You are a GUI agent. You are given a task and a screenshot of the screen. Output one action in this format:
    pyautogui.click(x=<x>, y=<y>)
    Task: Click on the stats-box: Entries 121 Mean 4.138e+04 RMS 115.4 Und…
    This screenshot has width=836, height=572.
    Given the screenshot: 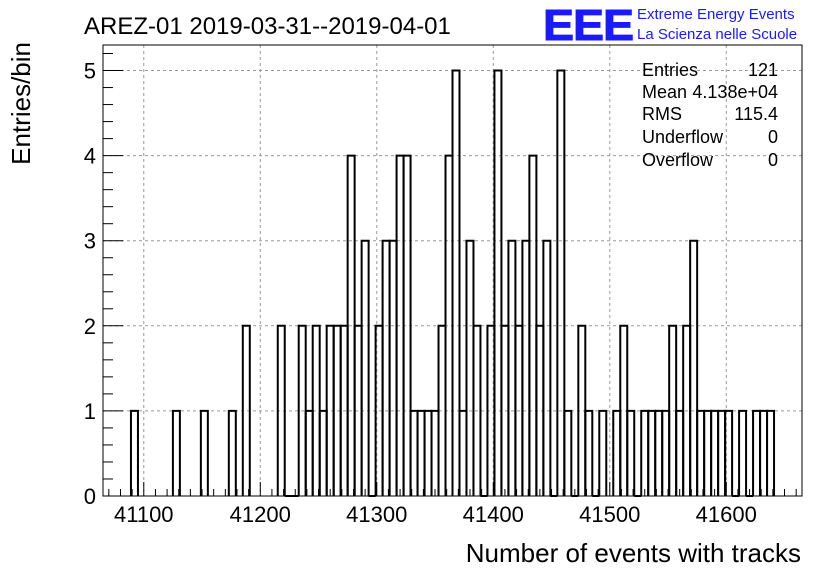 What is the action you would take?
    pyautogui.click(x=710, y=115)
    